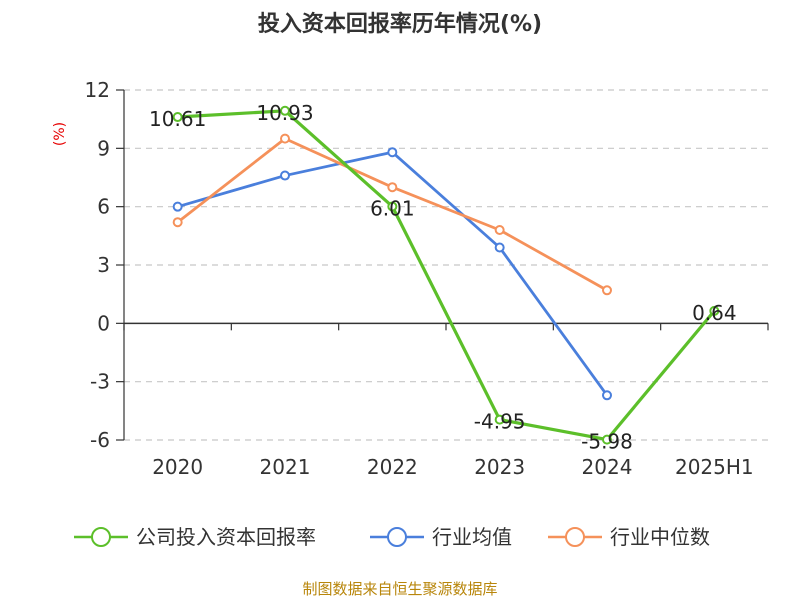  What do you see at coordinates (392, 467) in the screenshot?
I see `x-tick-label: 2022` at bounding box center [392, 467].